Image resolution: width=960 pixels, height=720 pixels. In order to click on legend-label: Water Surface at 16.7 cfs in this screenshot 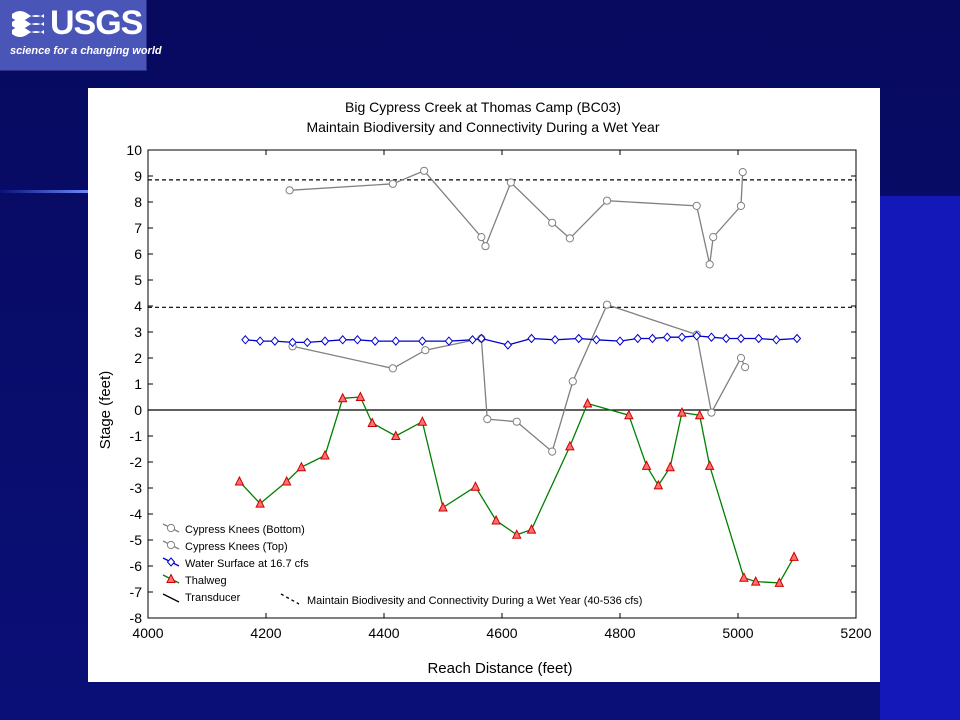, I will do `click(247, 564)`.